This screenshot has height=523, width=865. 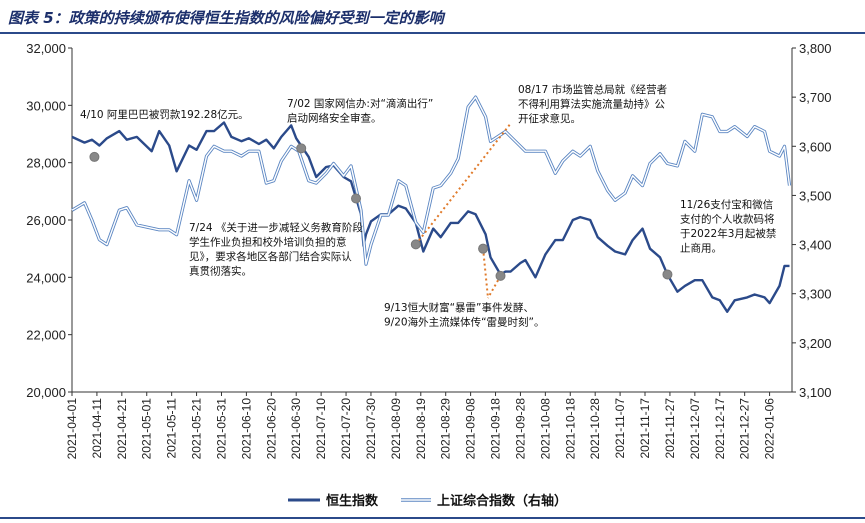 What do you see at coordinates (446, 429) in the screenshot?
I see `x-tick-label: 2021-08-29` at bounding box center [446, 429].